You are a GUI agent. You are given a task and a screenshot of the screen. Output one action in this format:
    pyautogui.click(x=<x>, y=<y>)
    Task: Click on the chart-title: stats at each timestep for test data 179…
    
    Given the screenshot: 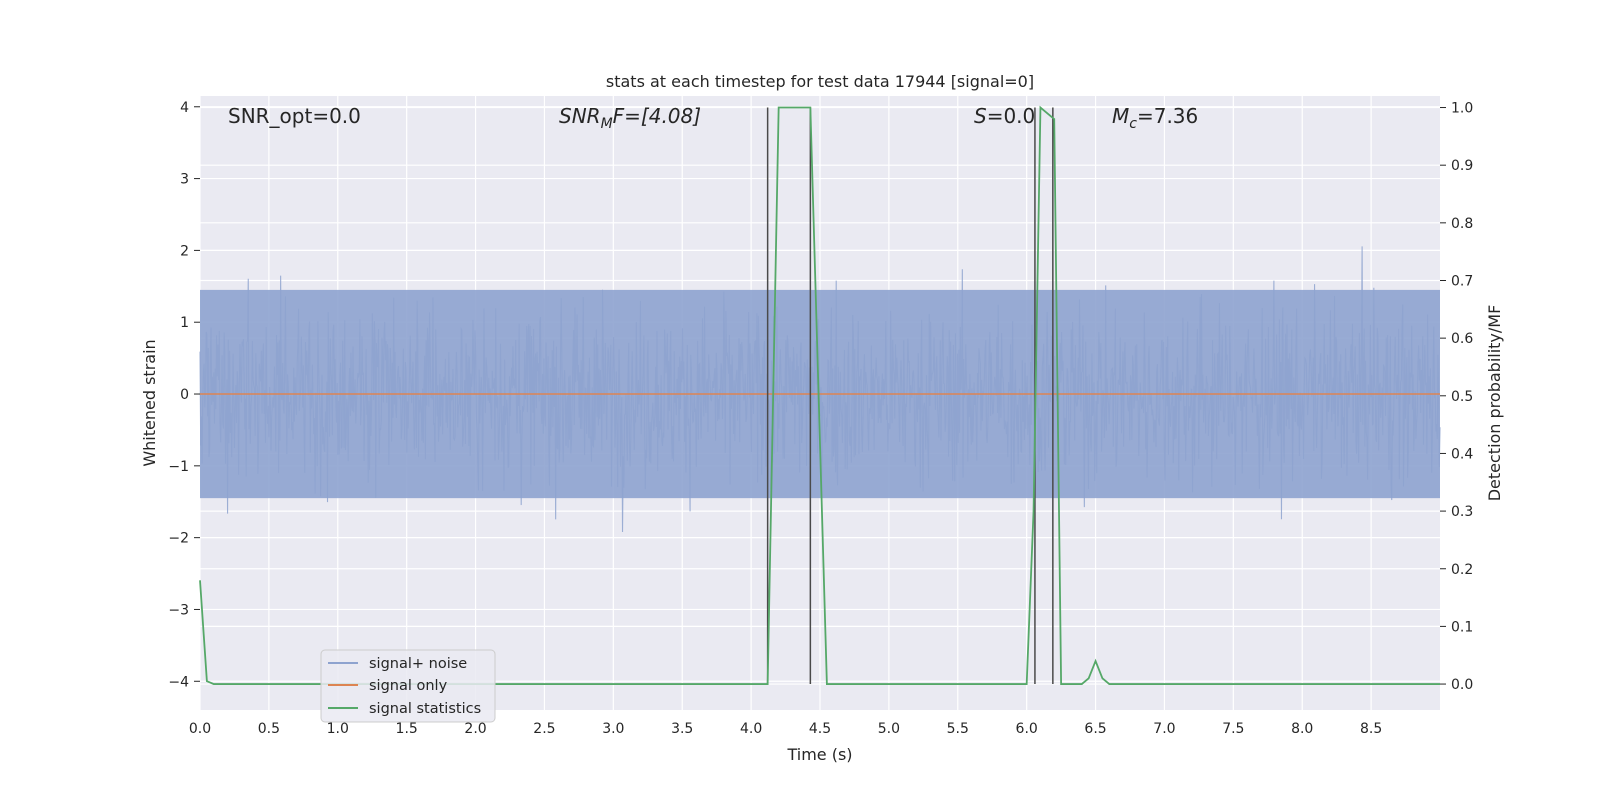 What is the action you would take?
    pyautogui.click(x=820, y=81)
    